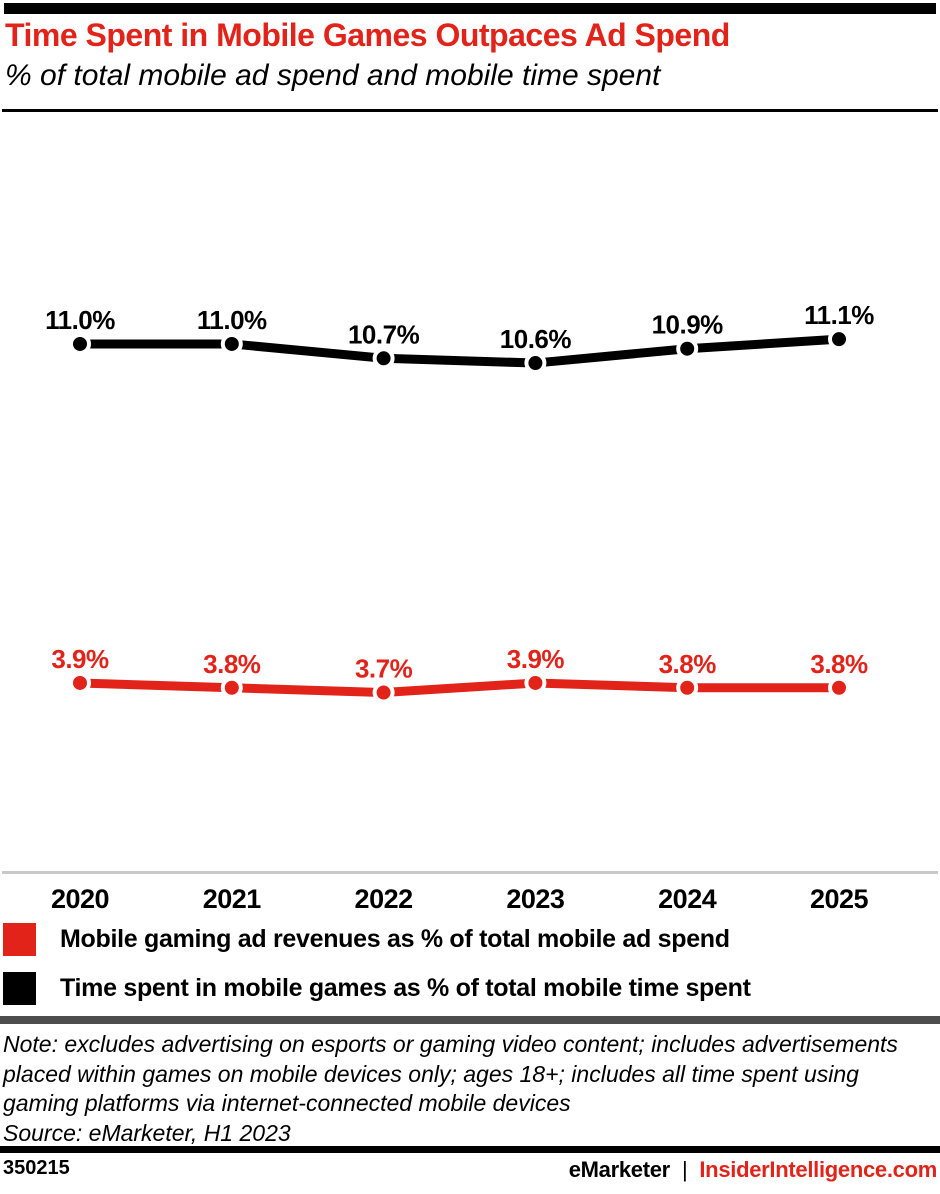 The height and width of the screenshot is (1194, 940). I want to click on data-point-label: 10.9%, so click(688, 325).